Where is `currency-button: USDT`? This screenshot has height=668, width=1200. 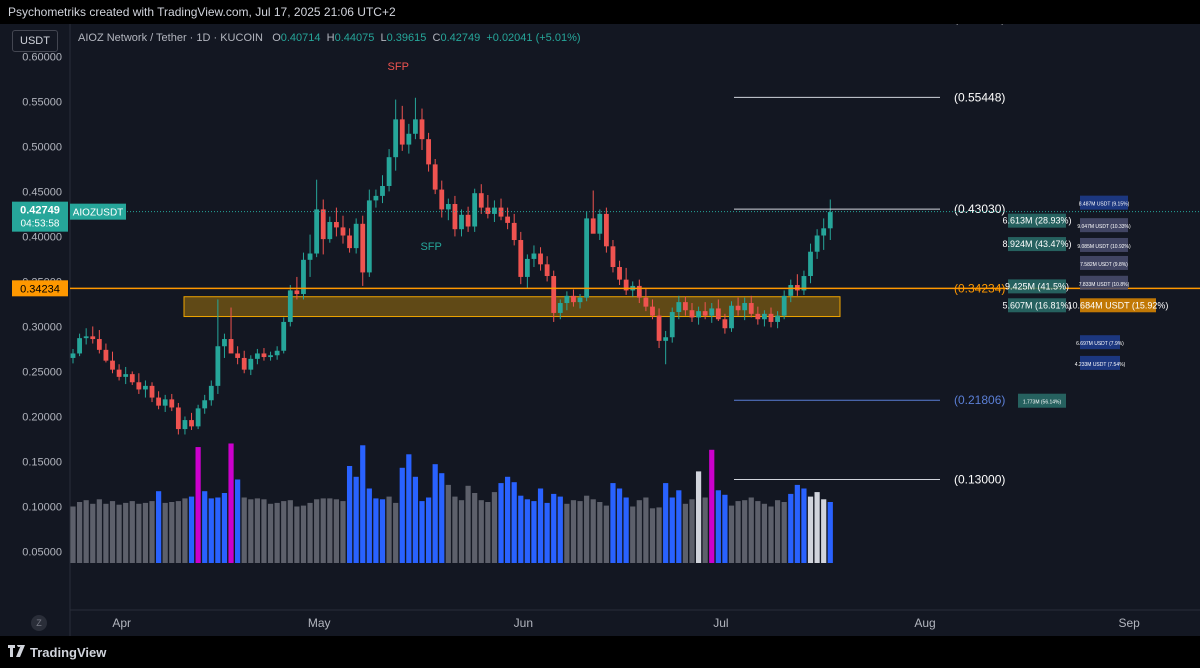 currency-button: USDT is located at coordinates (35, 41).